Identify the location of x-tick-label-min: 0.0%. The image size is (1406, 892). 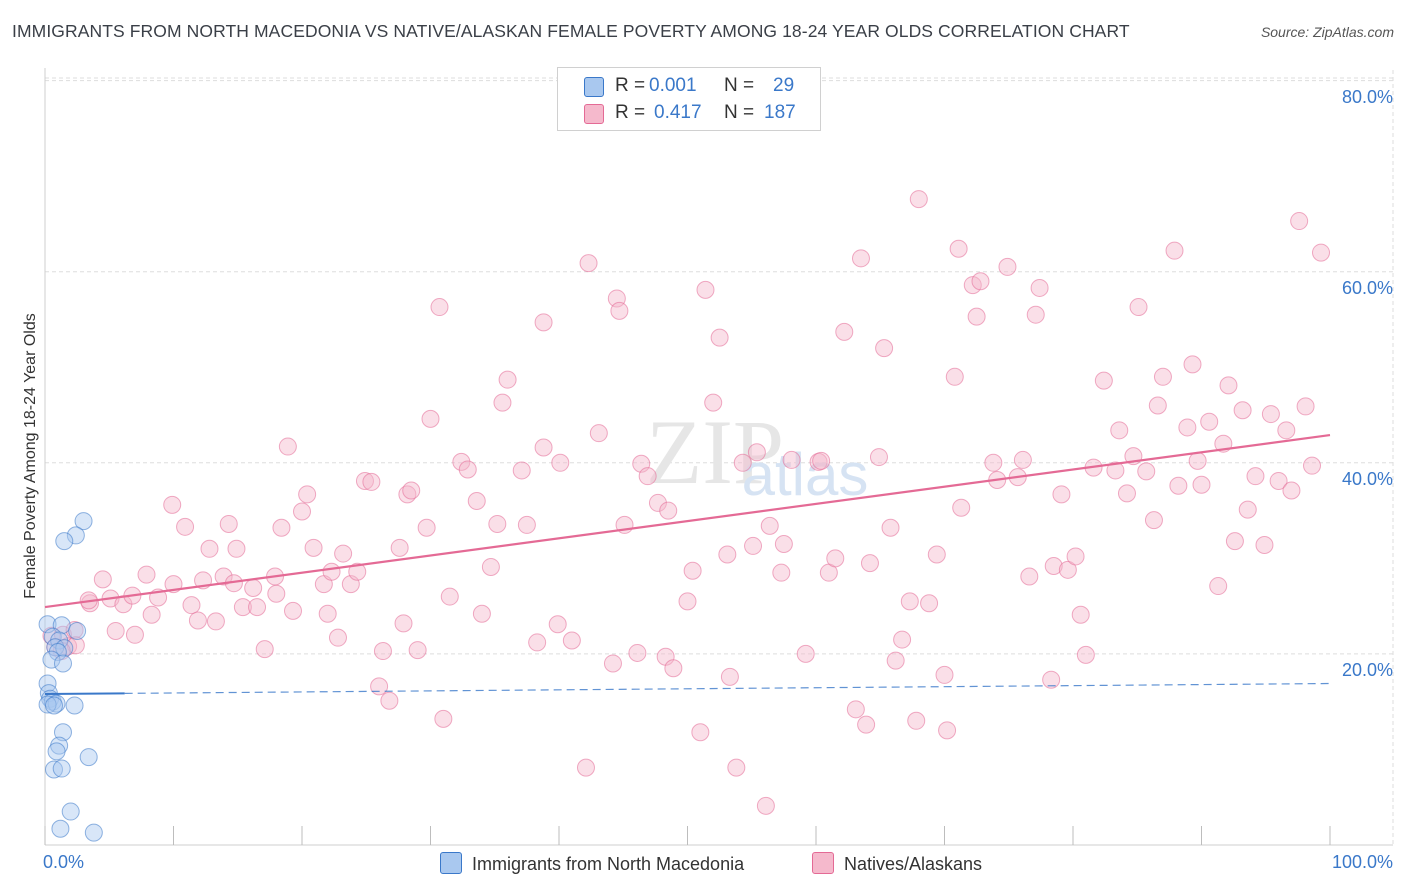
(64, 862).